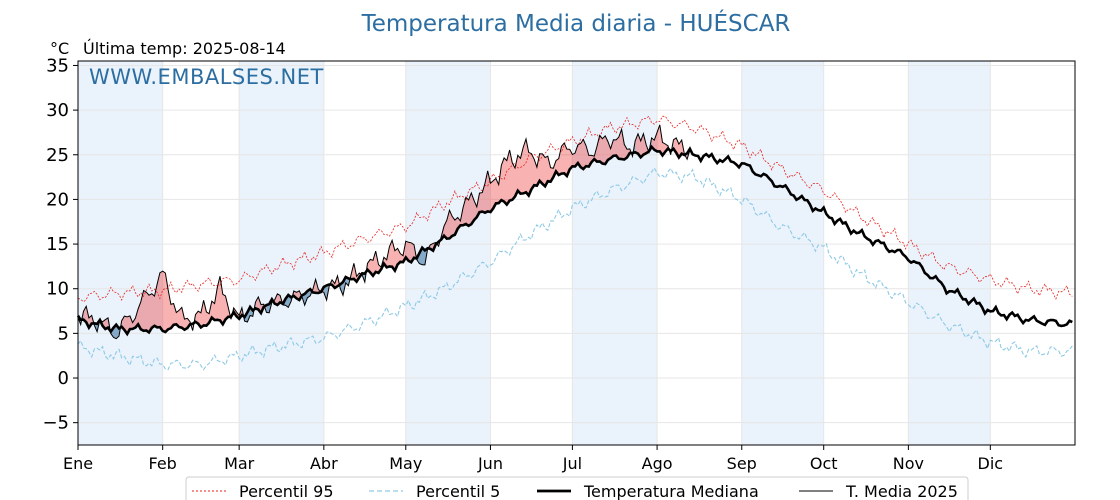 Image resolution: width=1120 pixels, height=500 pixels. I want to click on x-tick-label: Jun, so click(490, 463).